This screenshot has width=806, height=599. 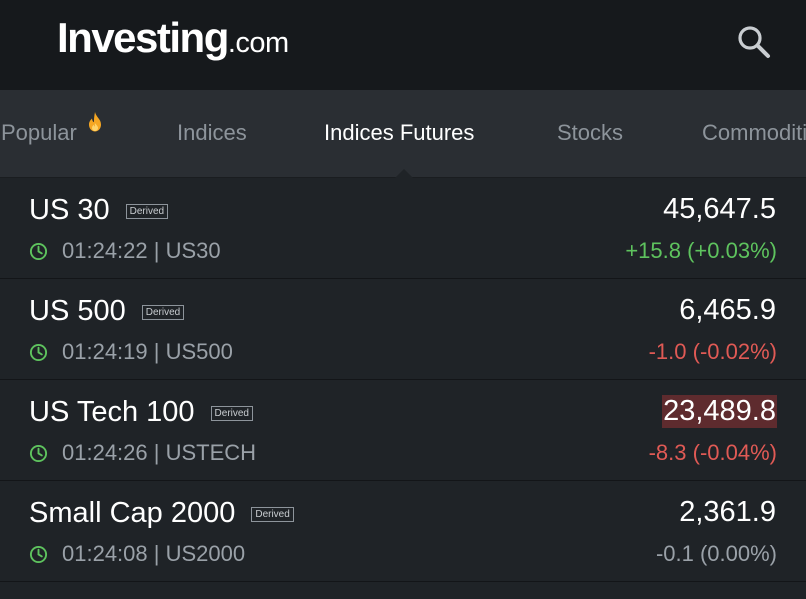 I want to click on price-change: -1.0 (-0.02%), so click(x=712, y=351).